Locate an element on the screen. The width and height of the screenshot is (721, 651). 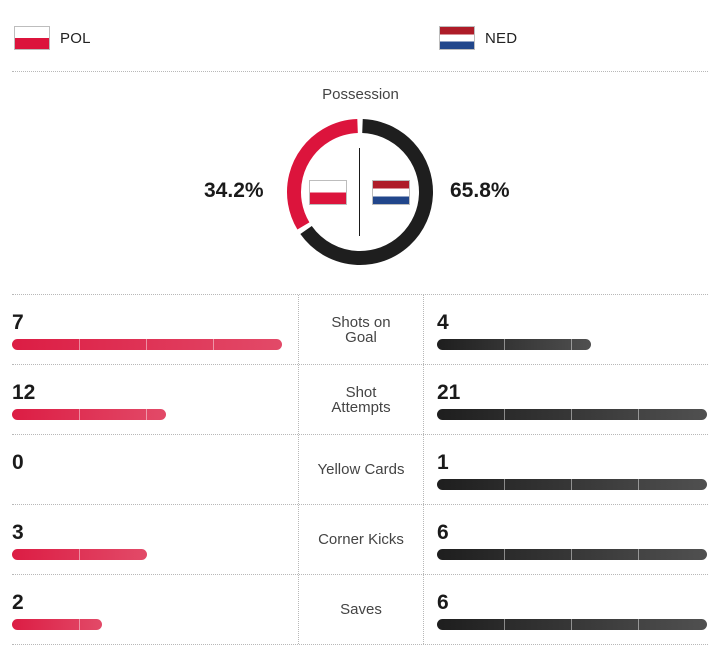
home-stat-value: 12 is located at coordinates (24, 392).